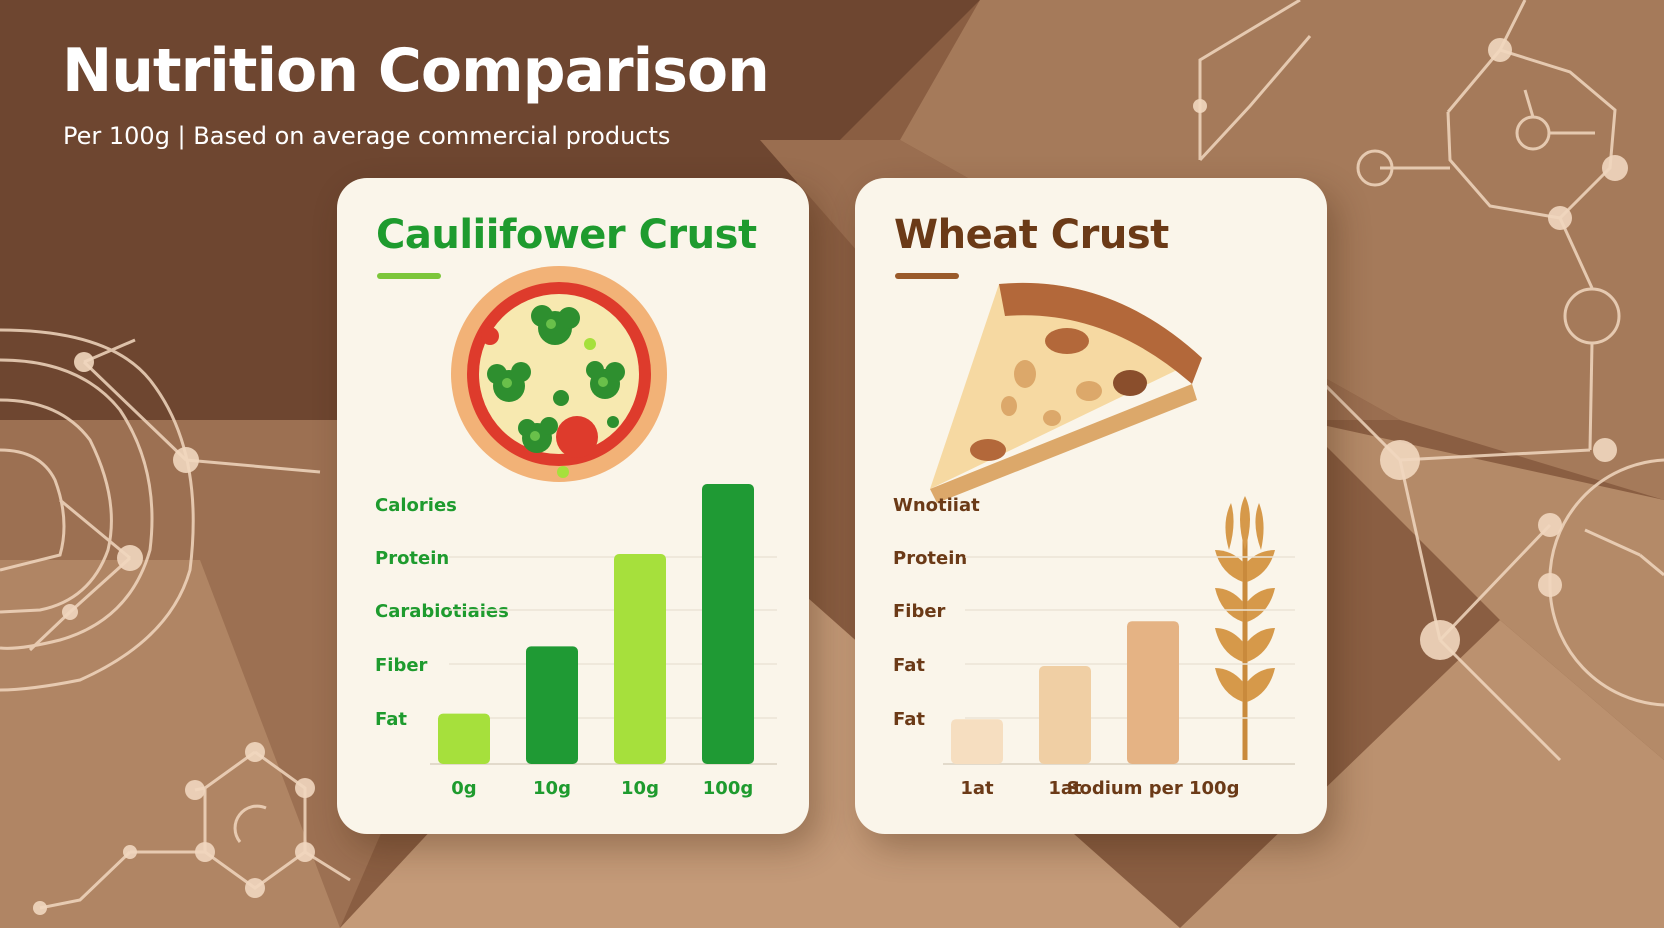 The height and width of the screenshot is (928, 1664). What do you see at coordinates (927, 276) in the screenshot?
I see `wheat-title-underline` at bounding box center [927, 276].